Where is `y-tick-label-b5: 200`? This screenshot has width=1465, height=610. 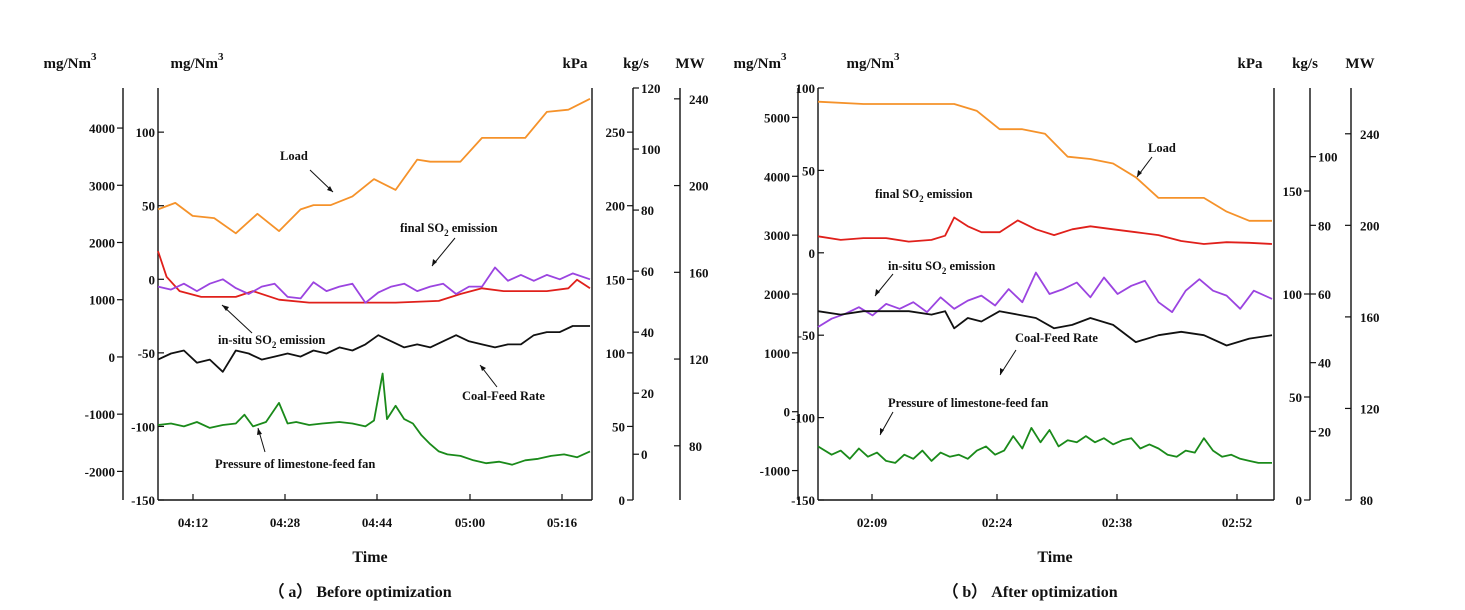
y-tick-label-b5: 200 is located at coordinates (1370, 225).